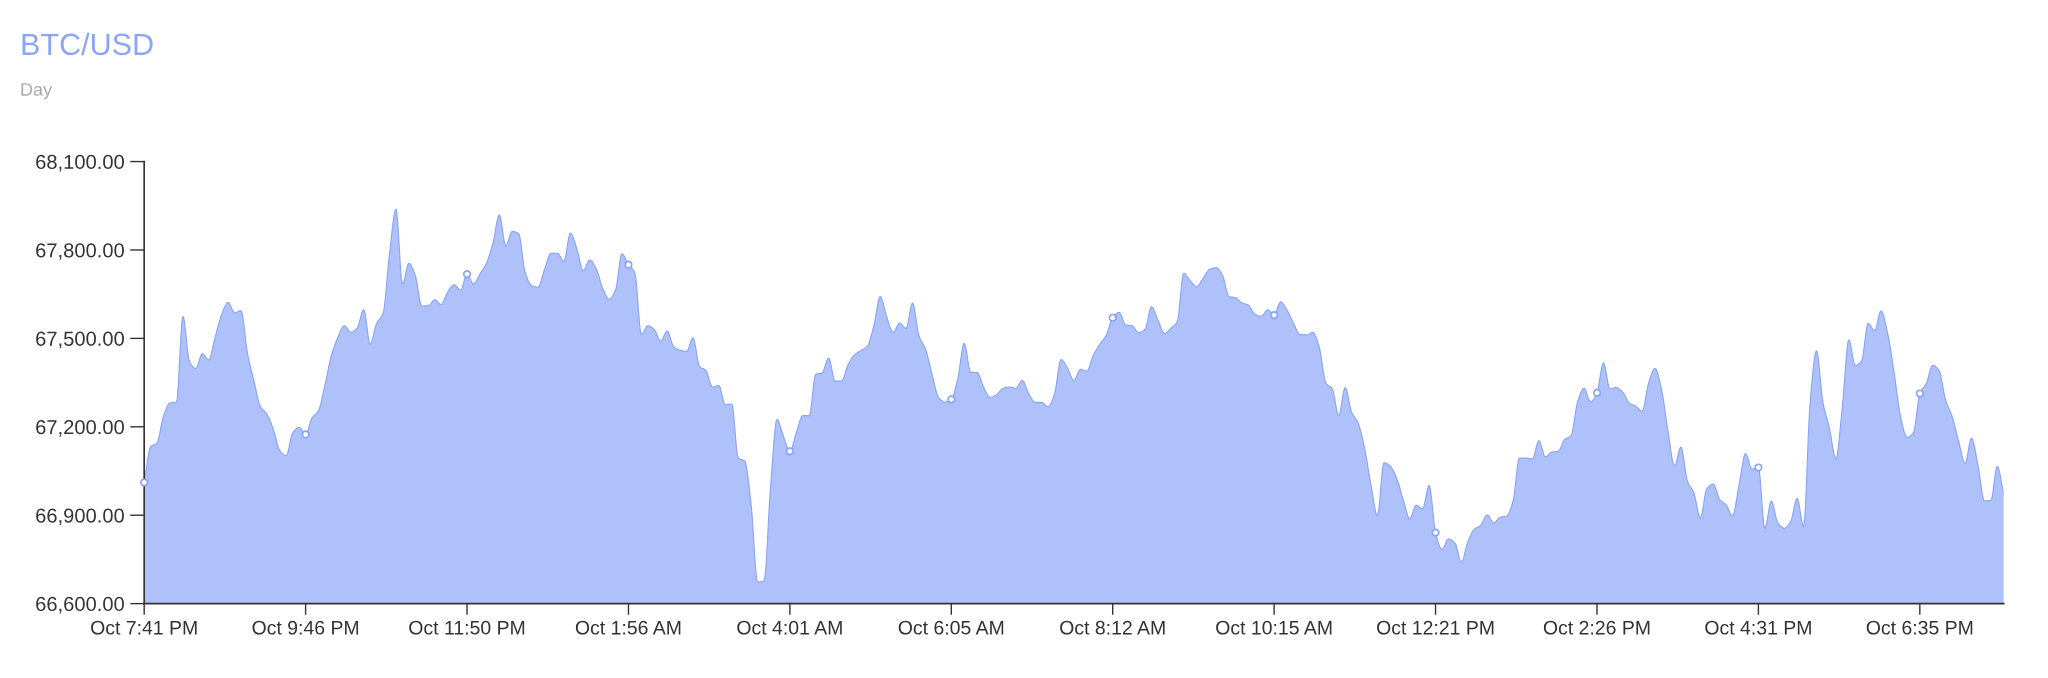 The image size is (2048, 678). What do you see at coordinates (144, 627) in the screenshot?
I see `x-tick-label: Oct 7:41 PM` at bounding box center [144, 627].